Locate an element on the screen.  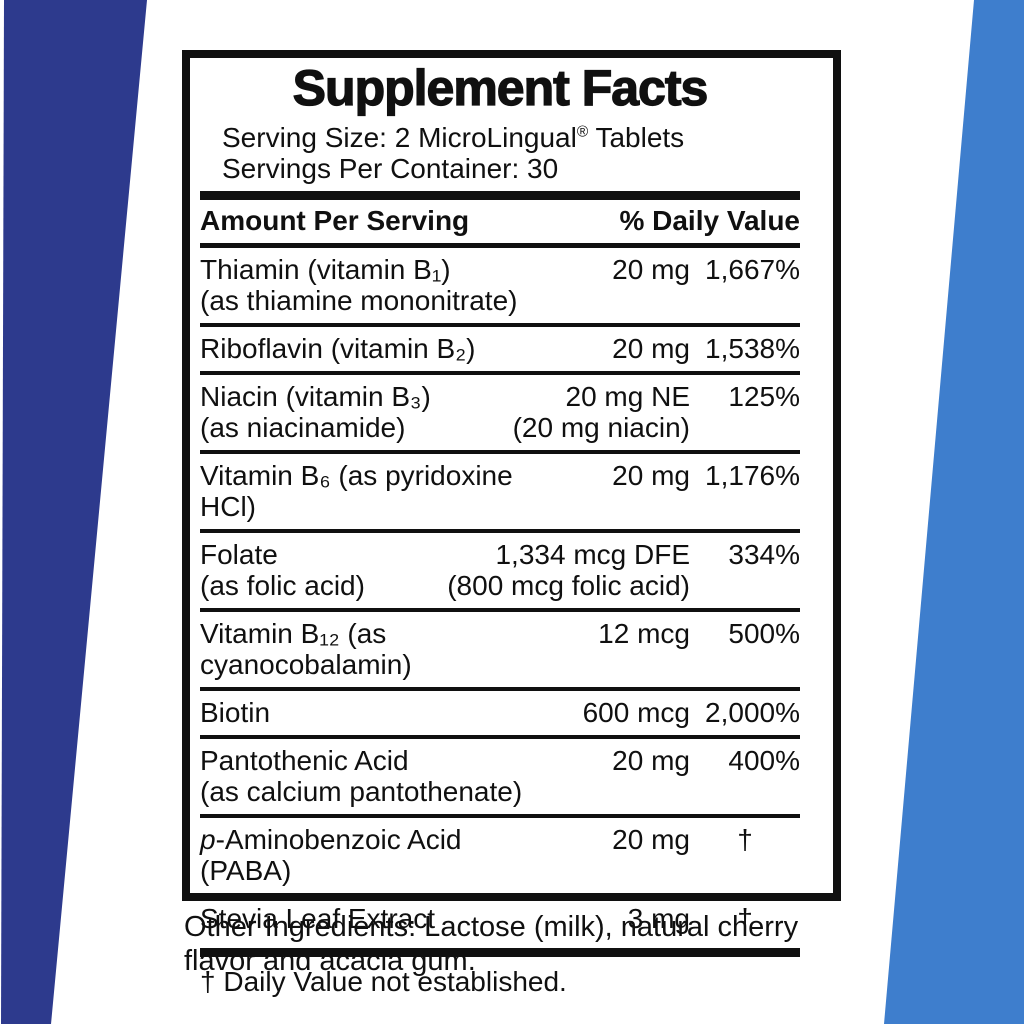
nutrient-name-secondary: (as calcium pantothenate) is located at coordinates (361, 791).